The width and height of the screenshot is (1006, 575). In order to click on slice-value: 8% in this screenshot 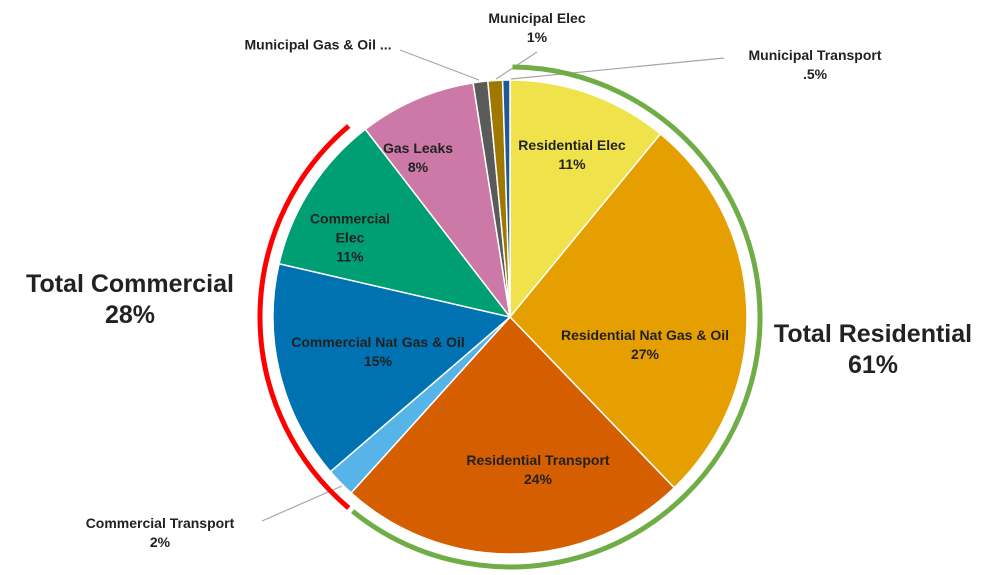, I will do `click(418, 167)`.